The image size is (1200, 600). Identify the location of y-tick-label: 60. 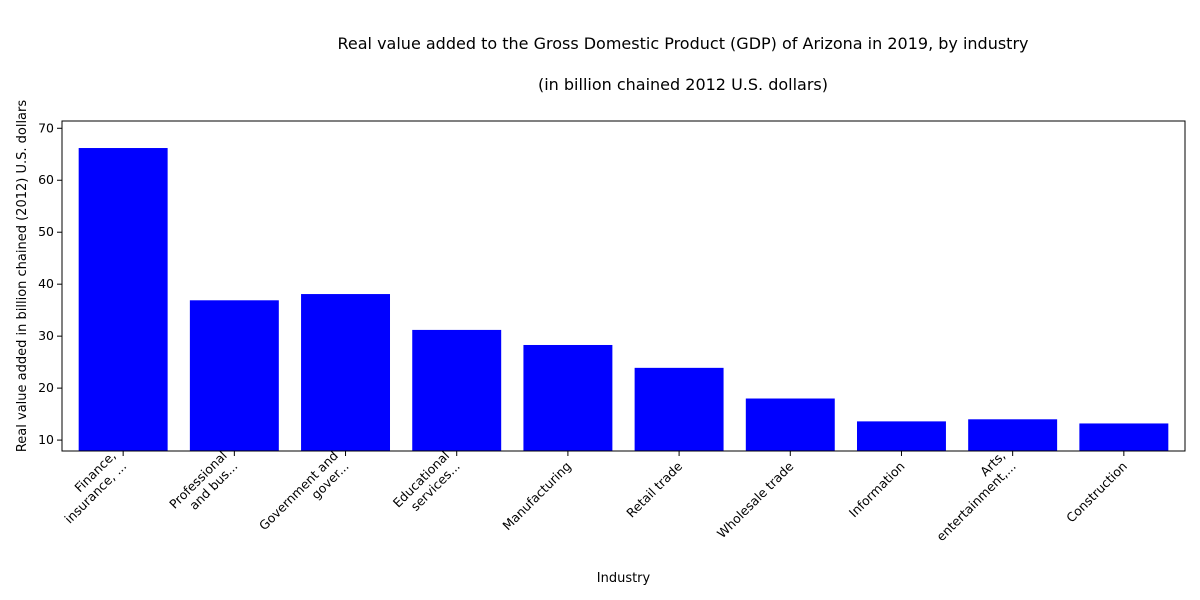
(46, 179).